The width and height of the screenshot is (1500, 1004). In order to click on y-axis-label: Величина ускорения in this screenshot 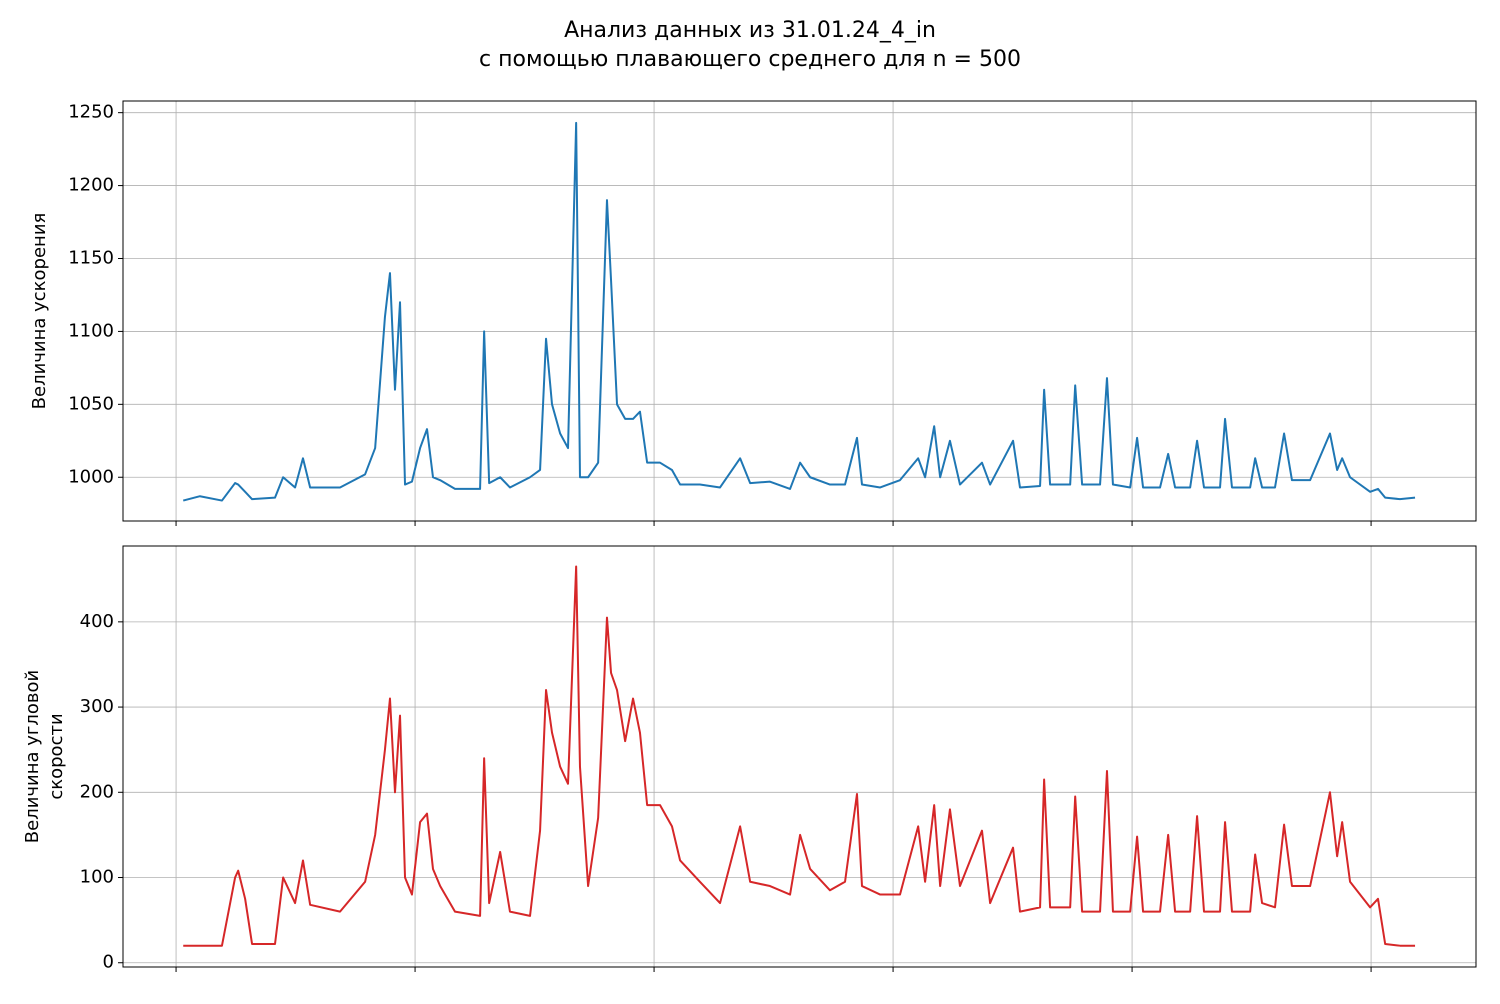, I will do `click(39, 311)`.